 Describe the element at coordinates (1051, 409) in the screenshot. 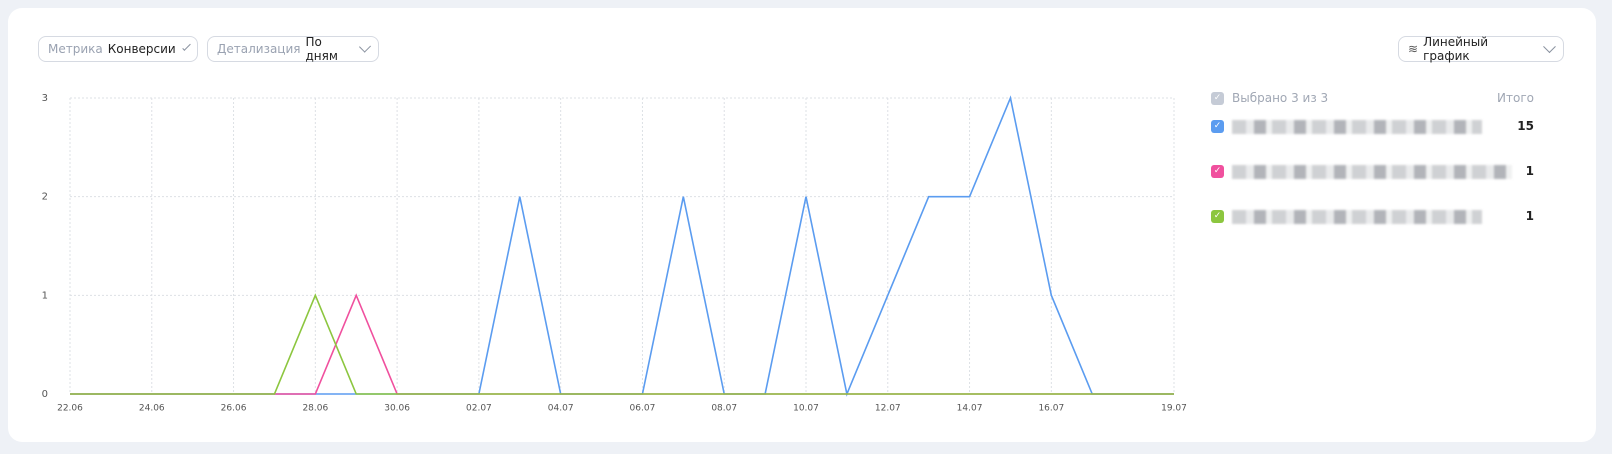

I see `x-tick-label: 16.07` at that location.